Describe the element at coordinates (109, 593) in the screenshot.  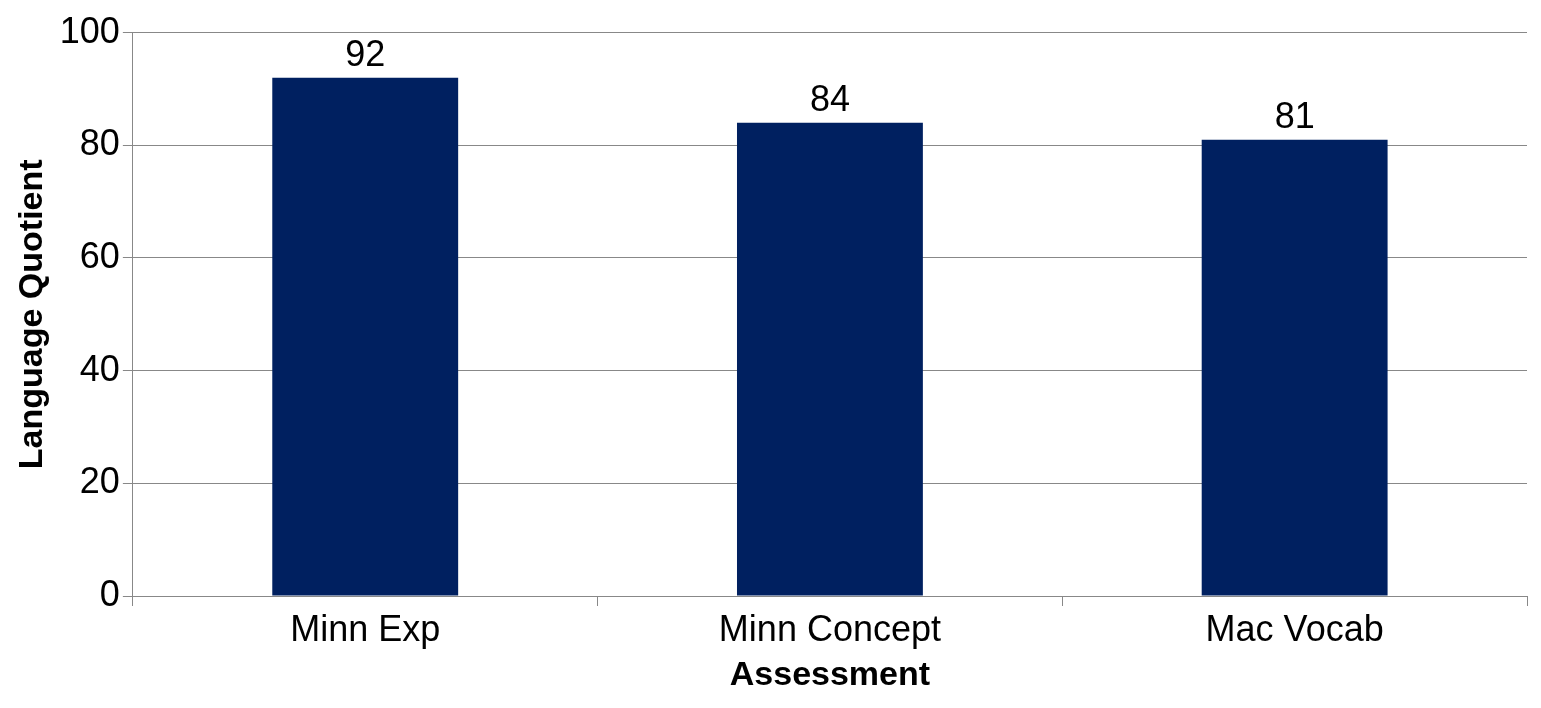
I see `y-tick-label: 0` at that location.